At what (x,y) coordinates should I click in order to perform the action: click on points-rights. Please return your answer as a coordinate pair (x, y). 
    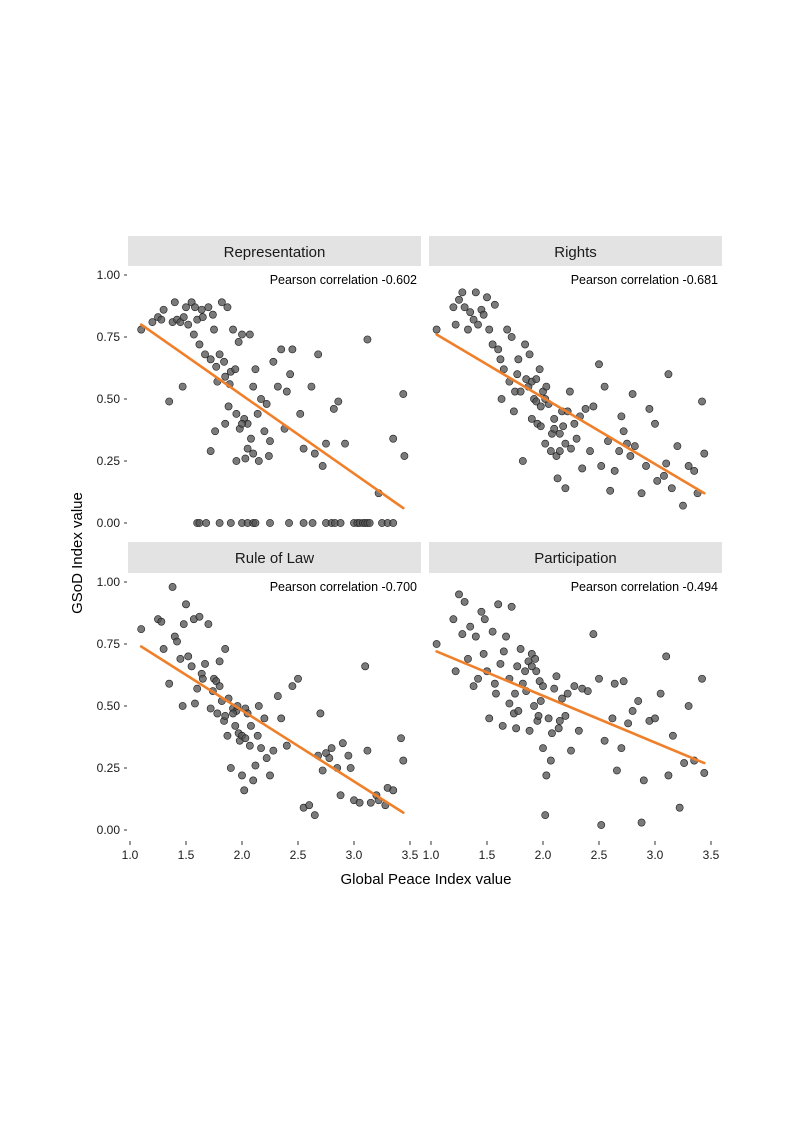
    Looking at the image, I should click on (570, 399).